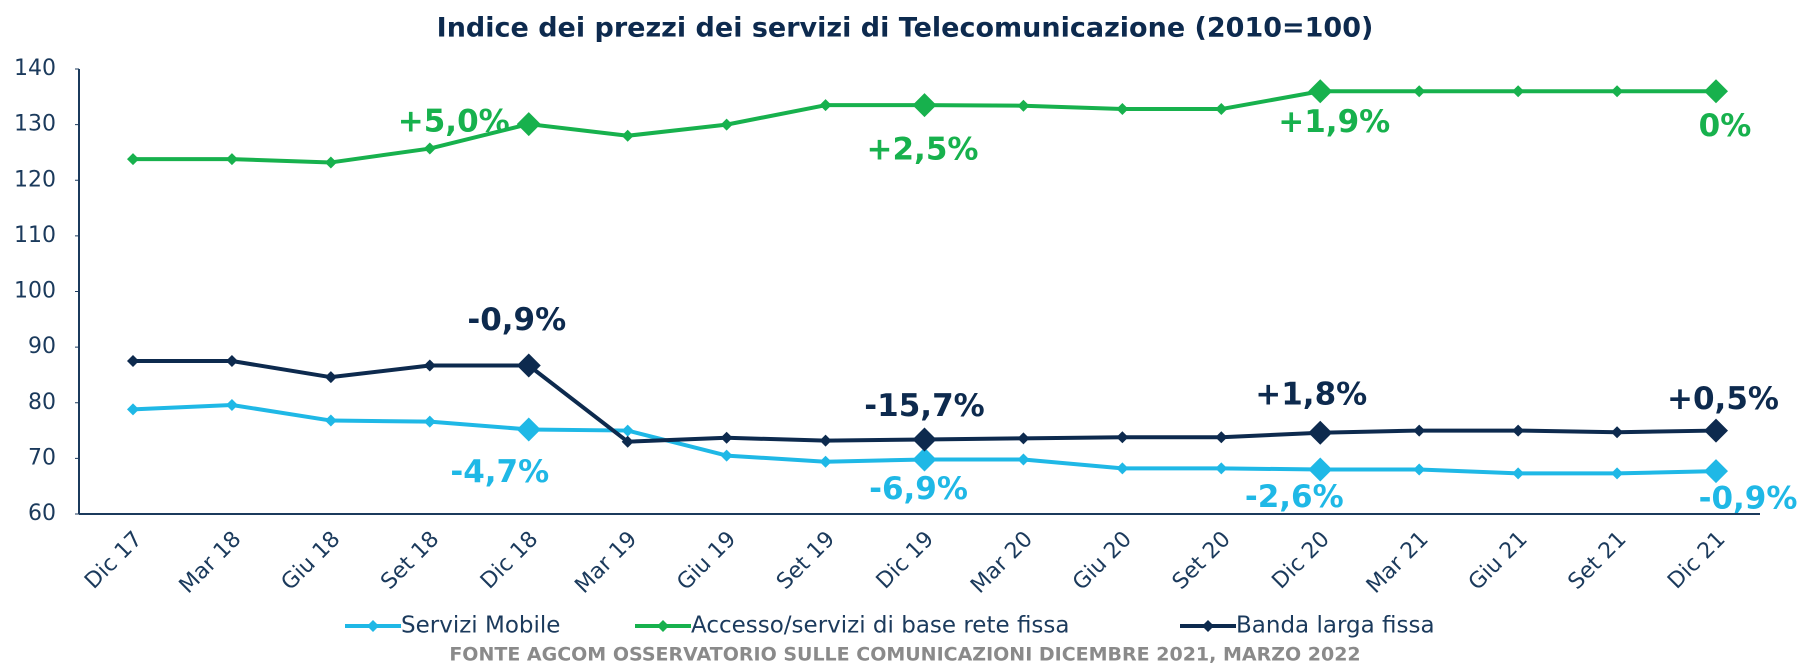 The image size is (1803, 666). Describe the element at coordinates (35, 124) in the screenshot. I see `y-tick-label: 130` at that location.